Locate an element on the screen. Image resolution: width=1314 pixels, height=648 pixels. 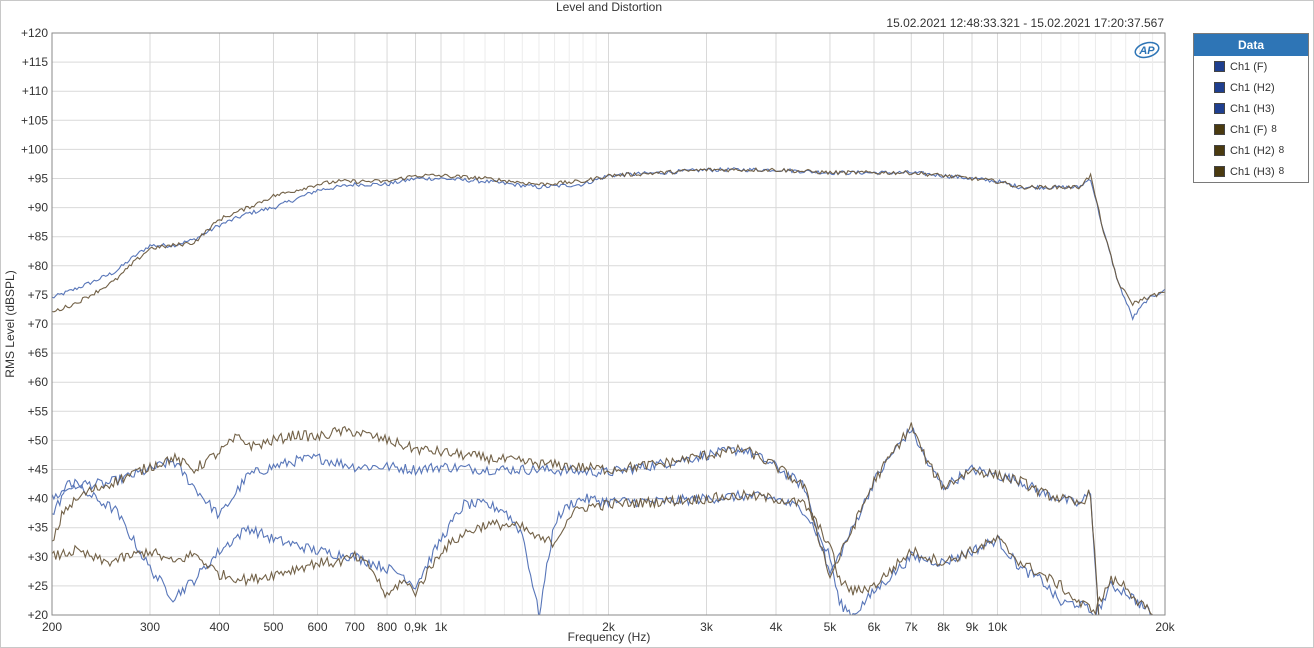
x-tick-label: 600 is located at coordinates (318, 627).